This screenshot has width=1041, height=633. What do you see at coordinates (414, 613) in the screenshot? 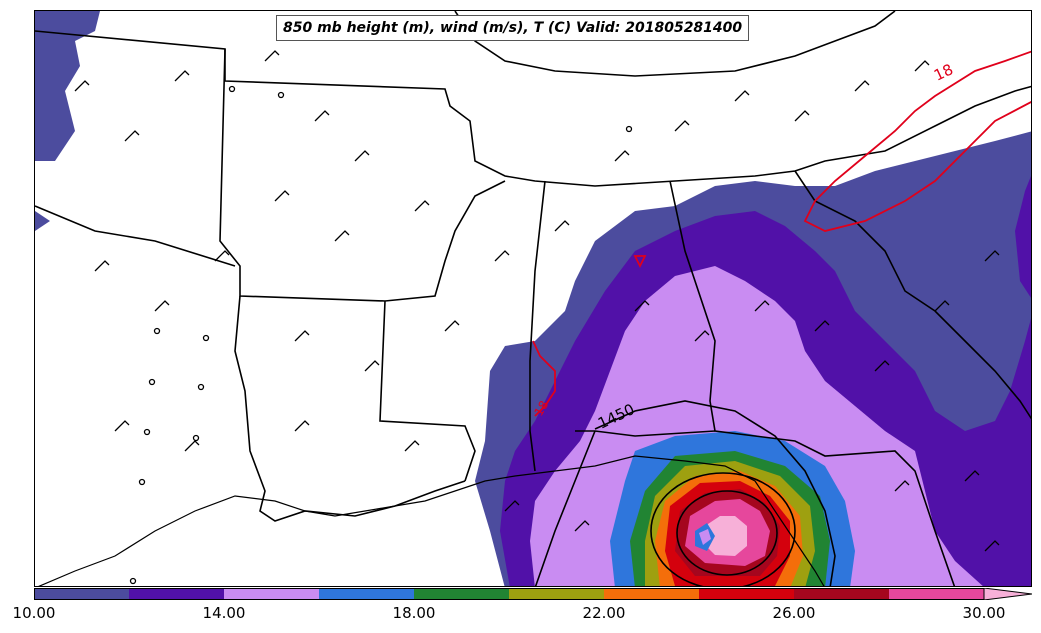
I see `colorbar-tick-label: 18.00` at bounding box center [414, 613].